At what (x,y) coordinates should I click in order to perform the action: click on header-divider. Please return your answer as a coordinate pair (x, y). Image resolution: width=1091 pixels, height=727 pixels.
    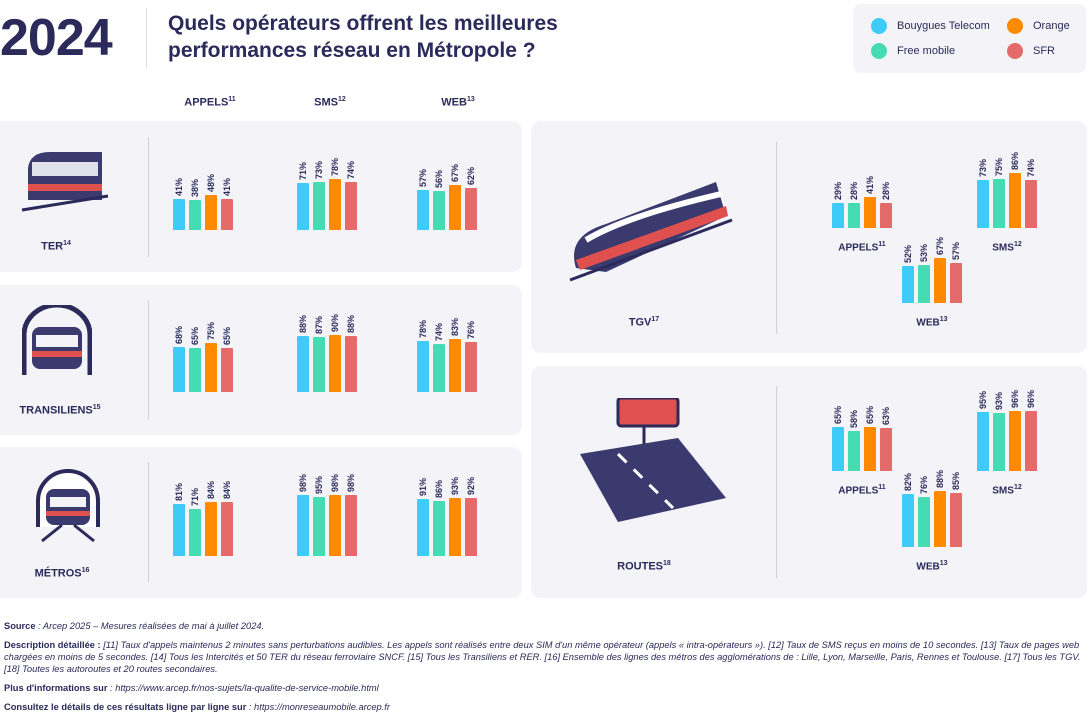
    Looking at the image, I should click on (146, 38).